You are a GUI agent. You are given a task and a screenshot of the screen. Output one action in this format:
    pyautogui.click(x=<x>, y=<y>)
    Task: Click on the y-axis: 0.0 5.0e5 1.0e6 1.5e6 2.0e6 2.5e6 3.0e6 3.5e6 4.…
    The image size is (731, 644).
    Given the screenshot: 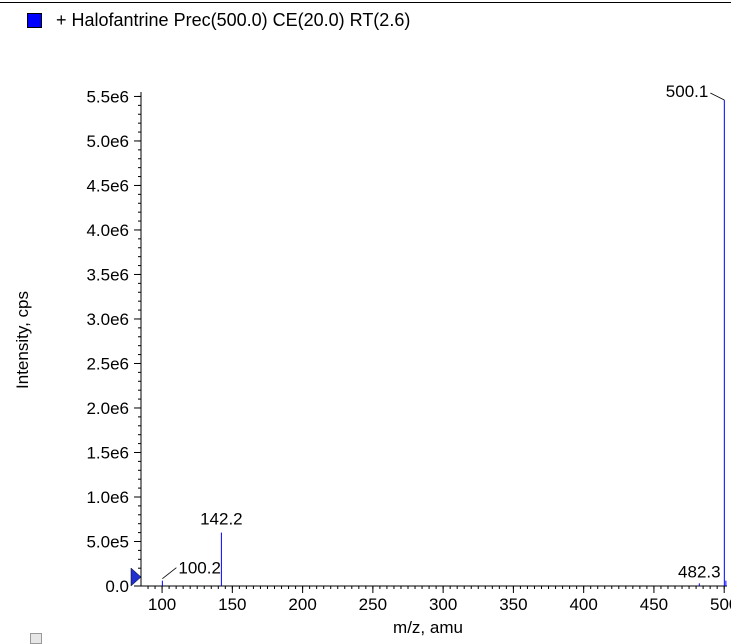 What is the action you would take?
    pyautogui.click(x=114, y=341)
    